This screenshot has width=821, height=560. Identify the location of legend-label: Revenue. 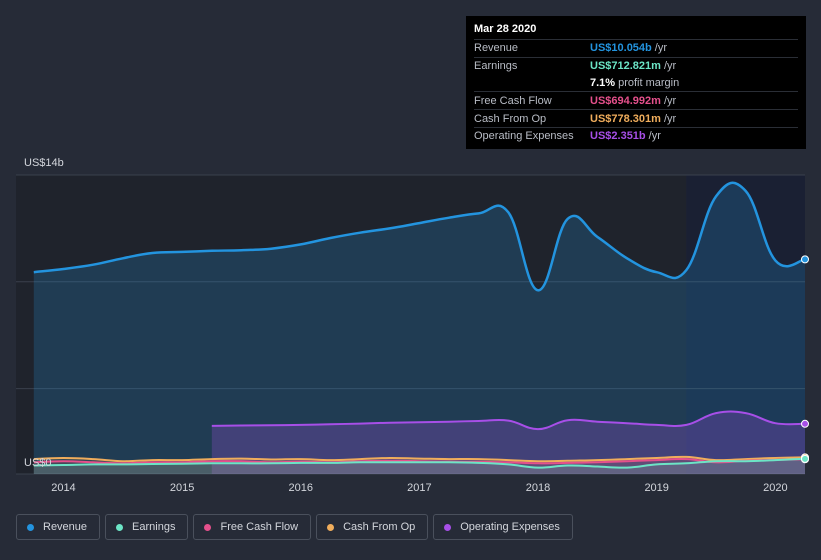
(65, 527).